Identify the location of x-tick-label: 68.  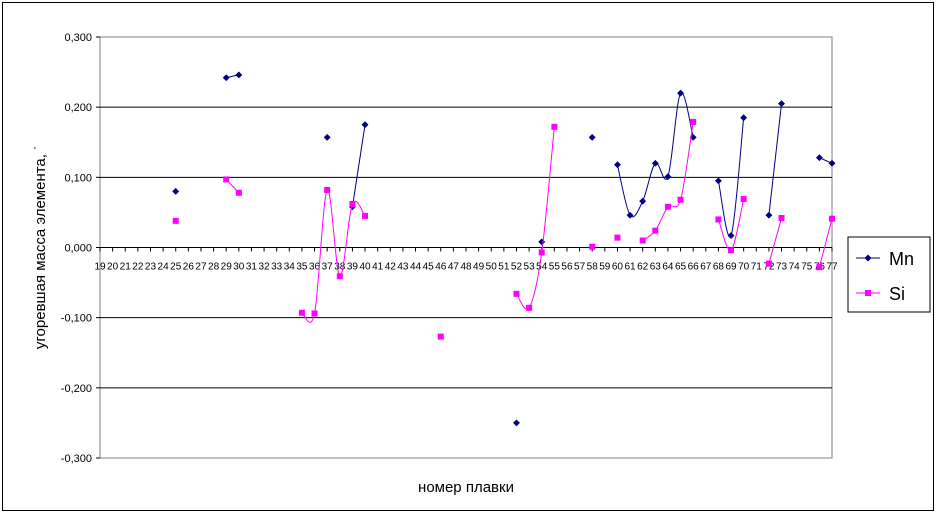
(719, 267).